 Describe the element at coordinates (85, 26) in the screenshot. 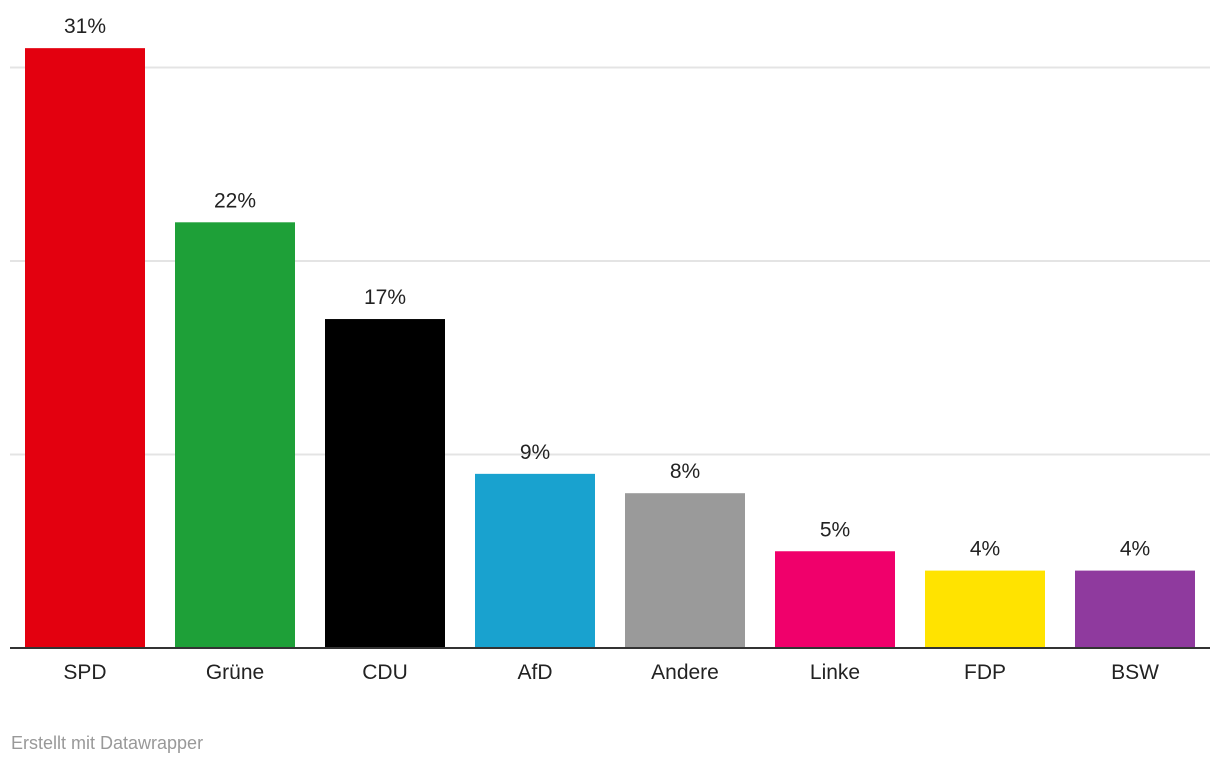

I see `data-label: 31%` at that location.